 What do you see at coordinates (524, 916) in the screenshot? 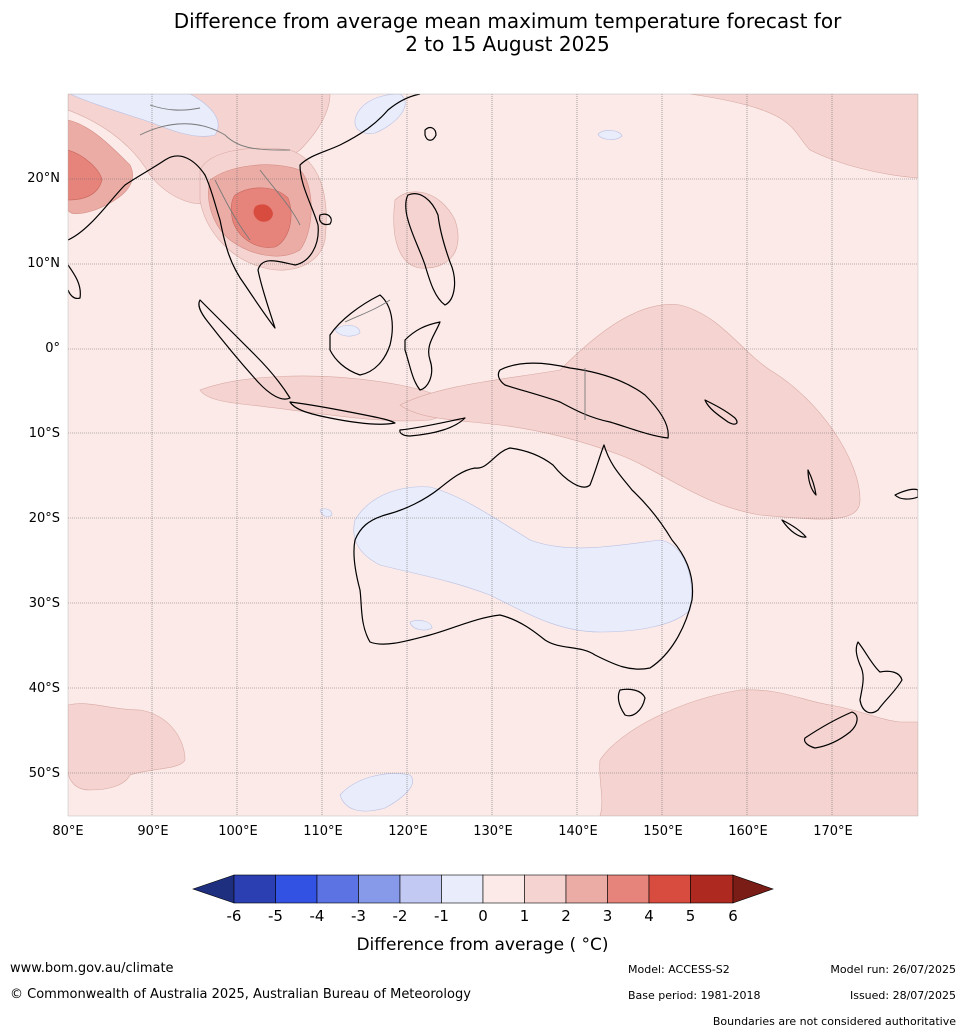
I see `colorbar-tick: 1` at bounding box center [524, 916].